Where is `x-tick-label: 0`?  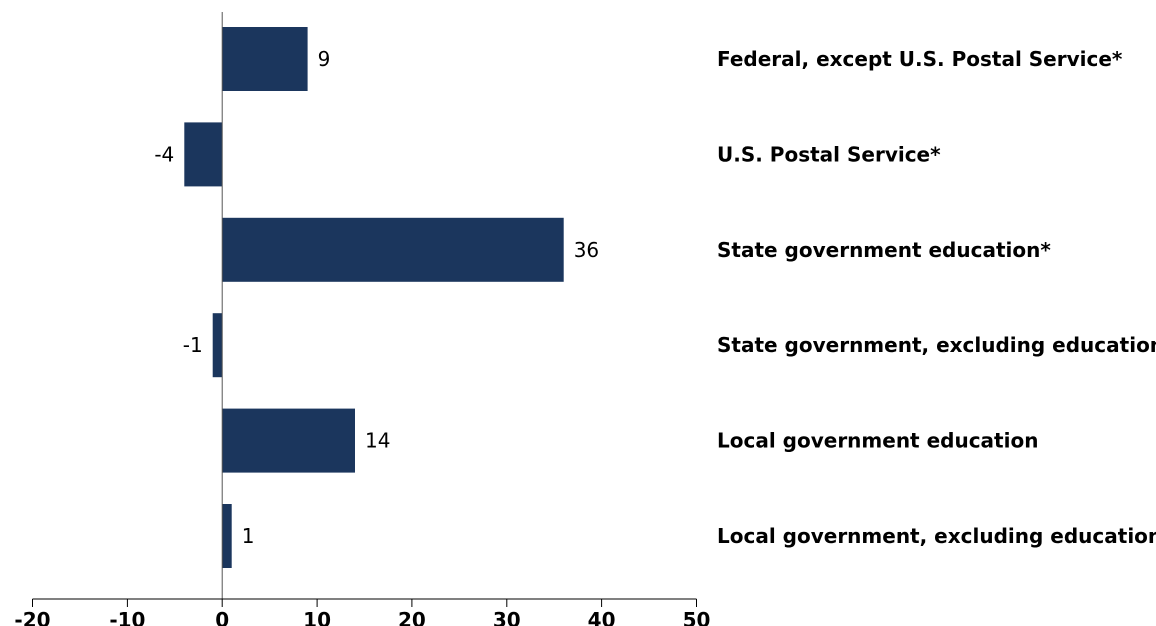 x-tick-label: 0 is located at coordinates (222, 617).